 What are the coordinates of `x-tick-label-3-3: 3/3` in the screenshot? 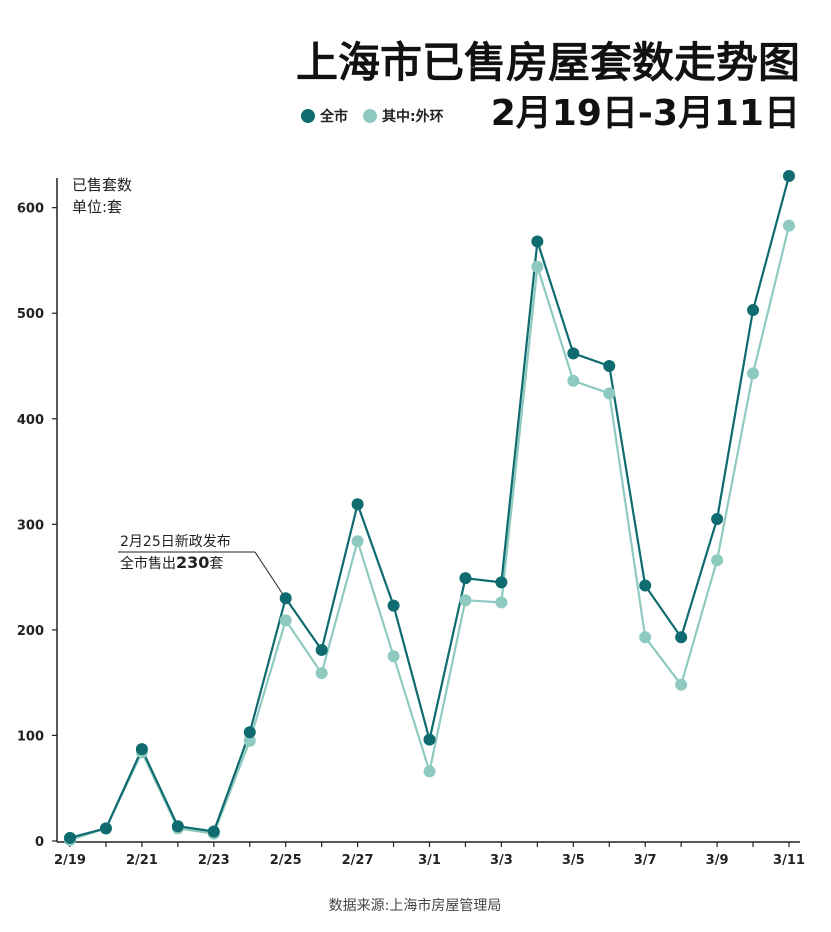 It's located at (501, 860).